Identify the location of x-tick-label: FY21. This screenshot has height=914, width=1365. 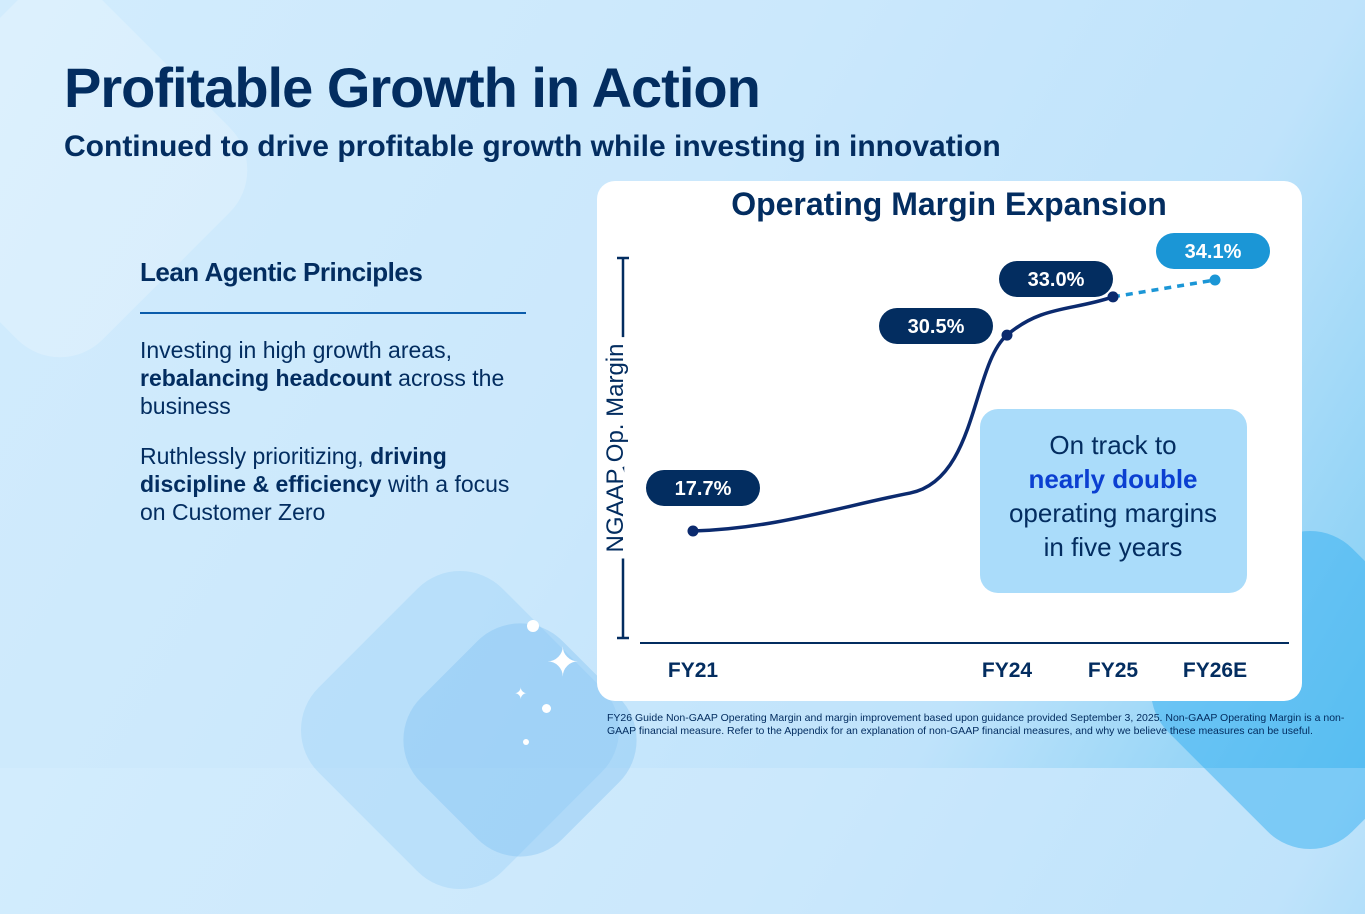
(693, 670).